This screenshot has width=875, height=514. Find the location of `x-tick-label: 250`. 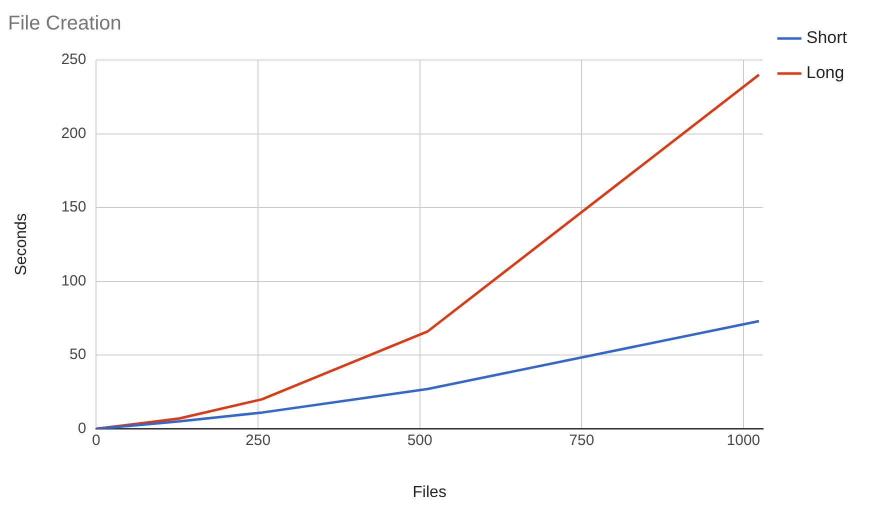

x-tick-label: 250 is located at coordinates (258, 440).